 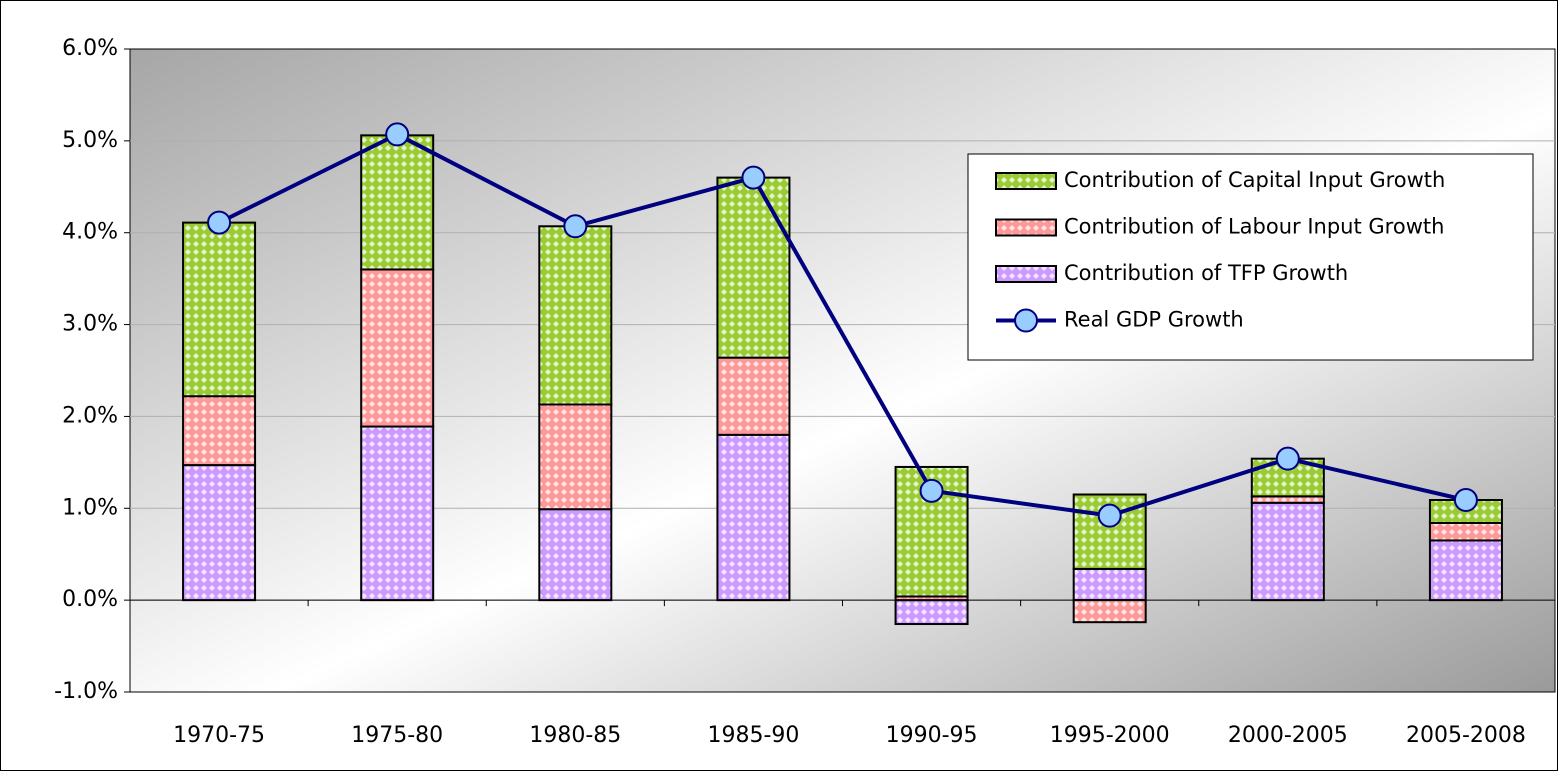 What do you see at coordinates (90, 140) in the screenshot?
I see `y-tick-label: 5.0%` at bounding box center [90, 140].